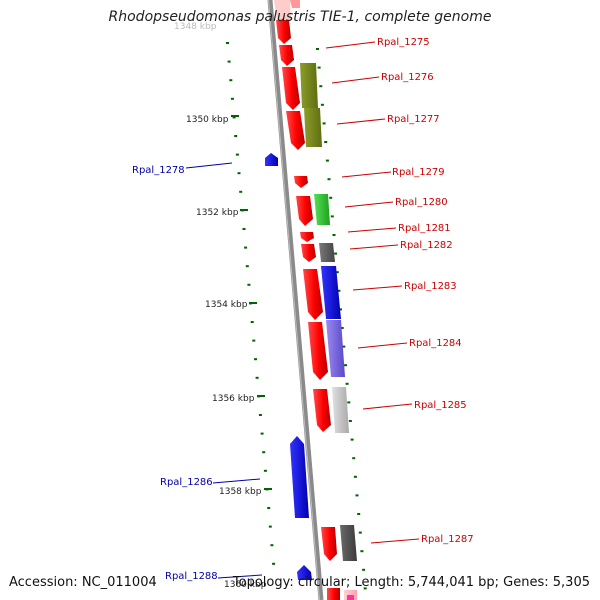  What do you see at coordinates (233, 399) in the screenshot?
I see `ruler-label-1356: 1356 kbp` at bounding box center [233, 399].